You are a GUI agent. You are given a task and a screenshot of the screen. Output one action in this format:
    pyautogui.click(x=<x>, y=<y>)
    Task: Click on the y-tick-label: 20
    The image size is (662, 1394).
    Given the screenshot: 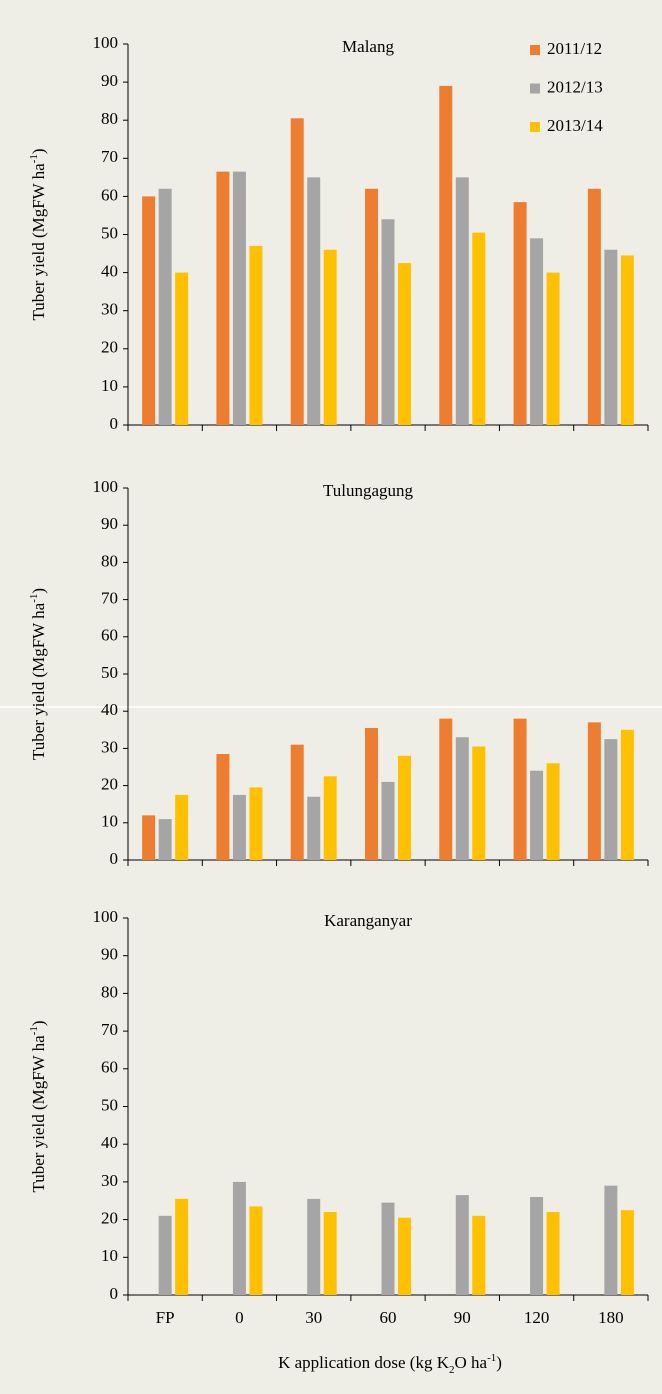 What is the action you would take?
    pyautogui.click(x=109, y=784)
    